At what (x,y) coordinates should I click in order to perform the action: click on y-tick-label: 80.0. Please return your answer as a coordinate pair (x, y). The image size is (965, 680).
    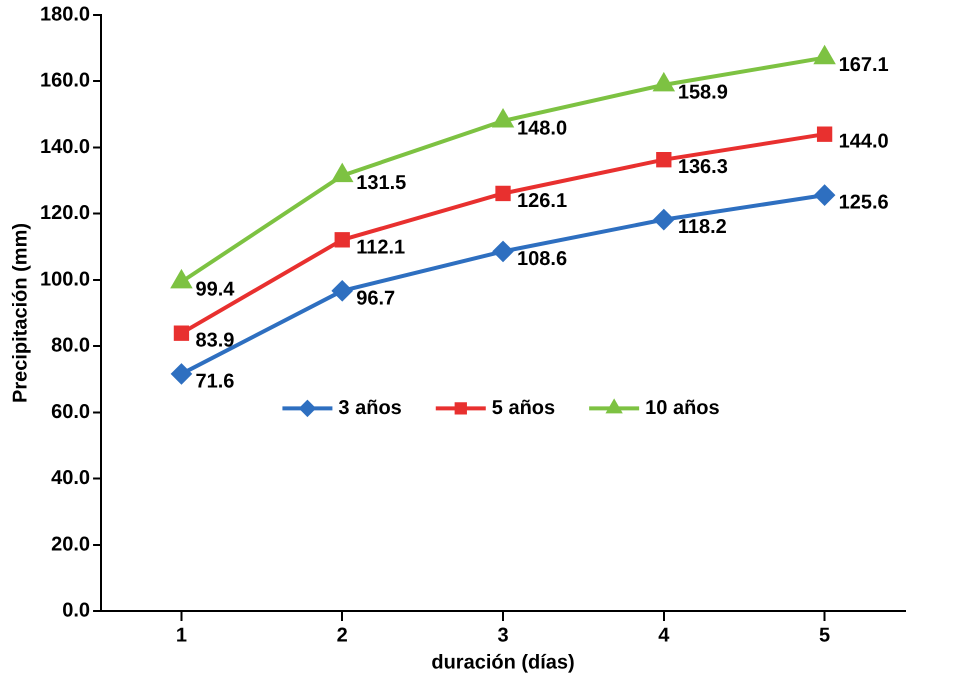
    Looking at the image, I should click on (70, 345).